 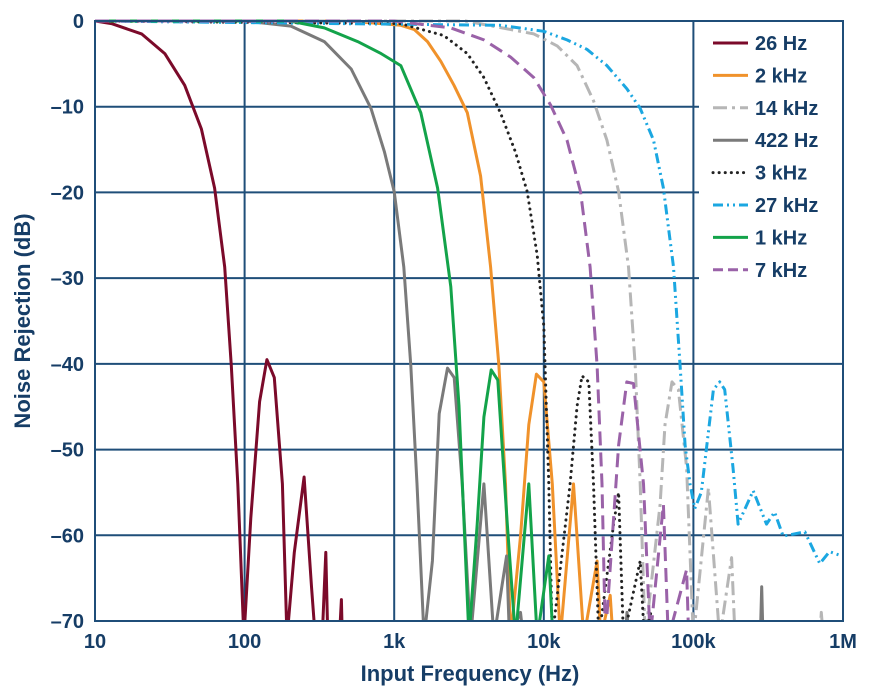 What do you see at coordinates (781, 271) in the screenshot?
I see `legend-label: 7 kHz` at bounding box center [781, 271].